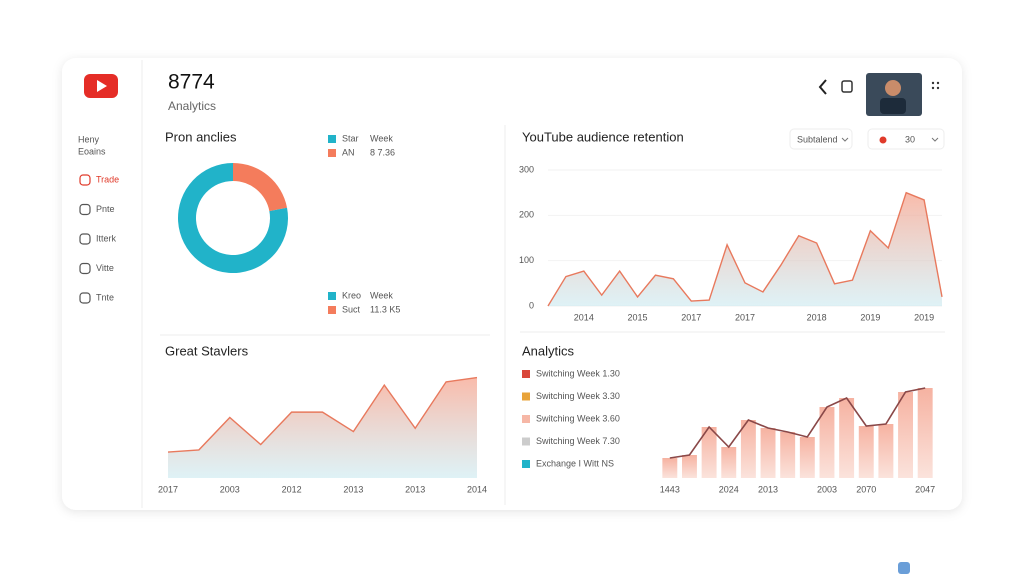  What do you see at coordinates (526, 215) in the screenshot?
I see `y-tick-label: 200` at bounding box center [526, 215].